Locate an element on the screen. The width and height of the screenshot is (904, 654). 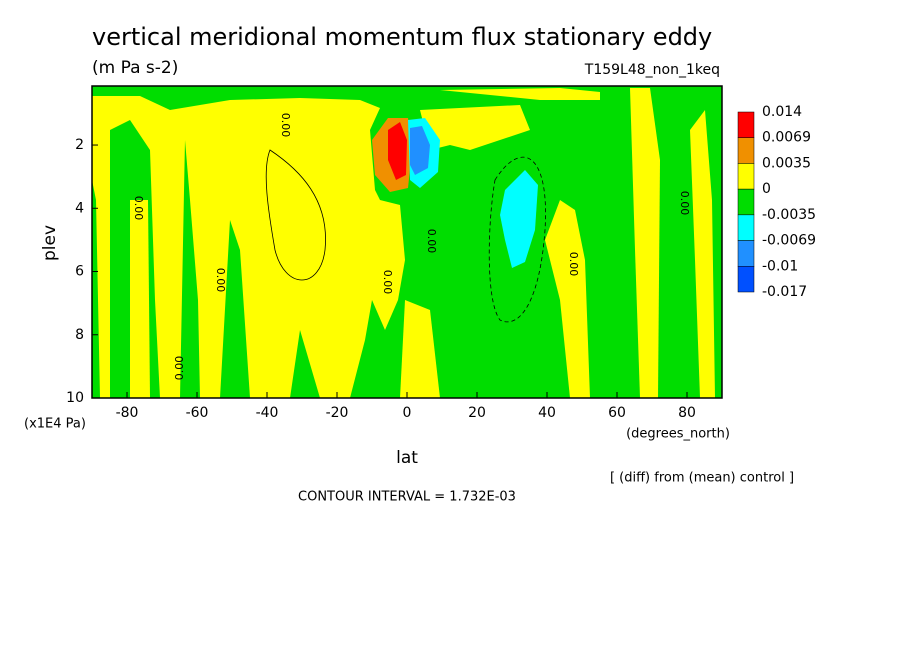
y-tick-label: 6 is located at coordinates (79, 272).